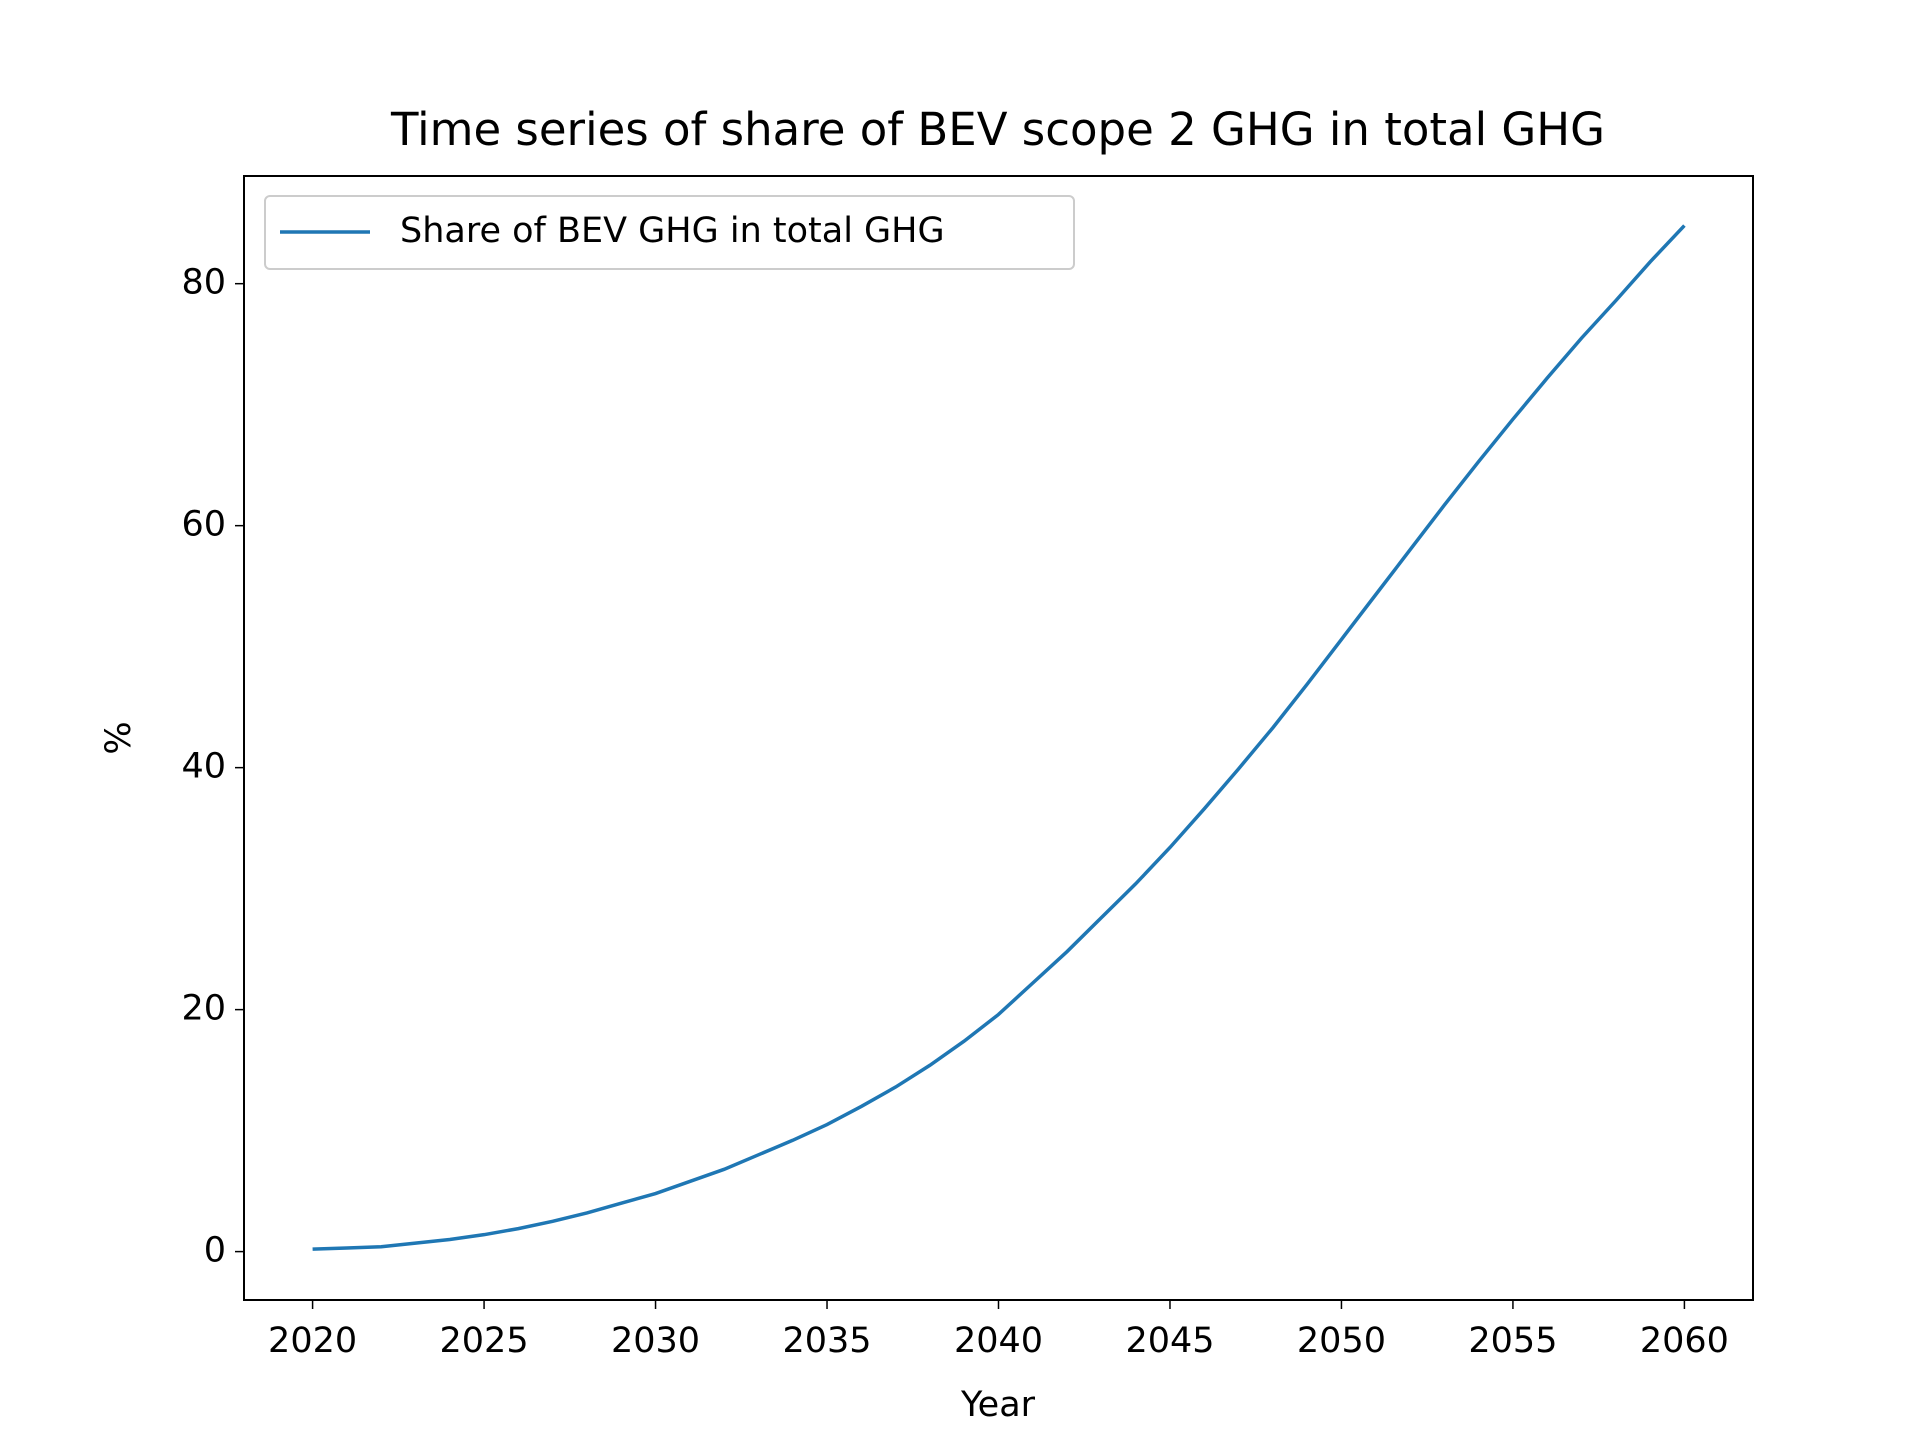 The image size is (1920, 1440). Describe the element at coordinates (1684, 1341) in the screenshot. I see `x-tick-label: 2060` at that location.